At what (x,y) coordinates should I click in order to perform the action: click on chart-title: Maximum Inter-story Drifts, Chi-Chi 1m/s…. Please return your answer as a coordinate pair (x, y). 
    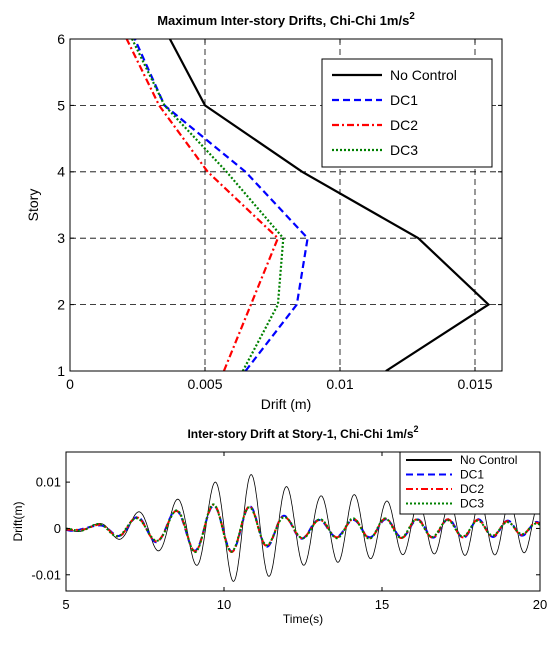
    Looking at the image, I should click on (286, 19).